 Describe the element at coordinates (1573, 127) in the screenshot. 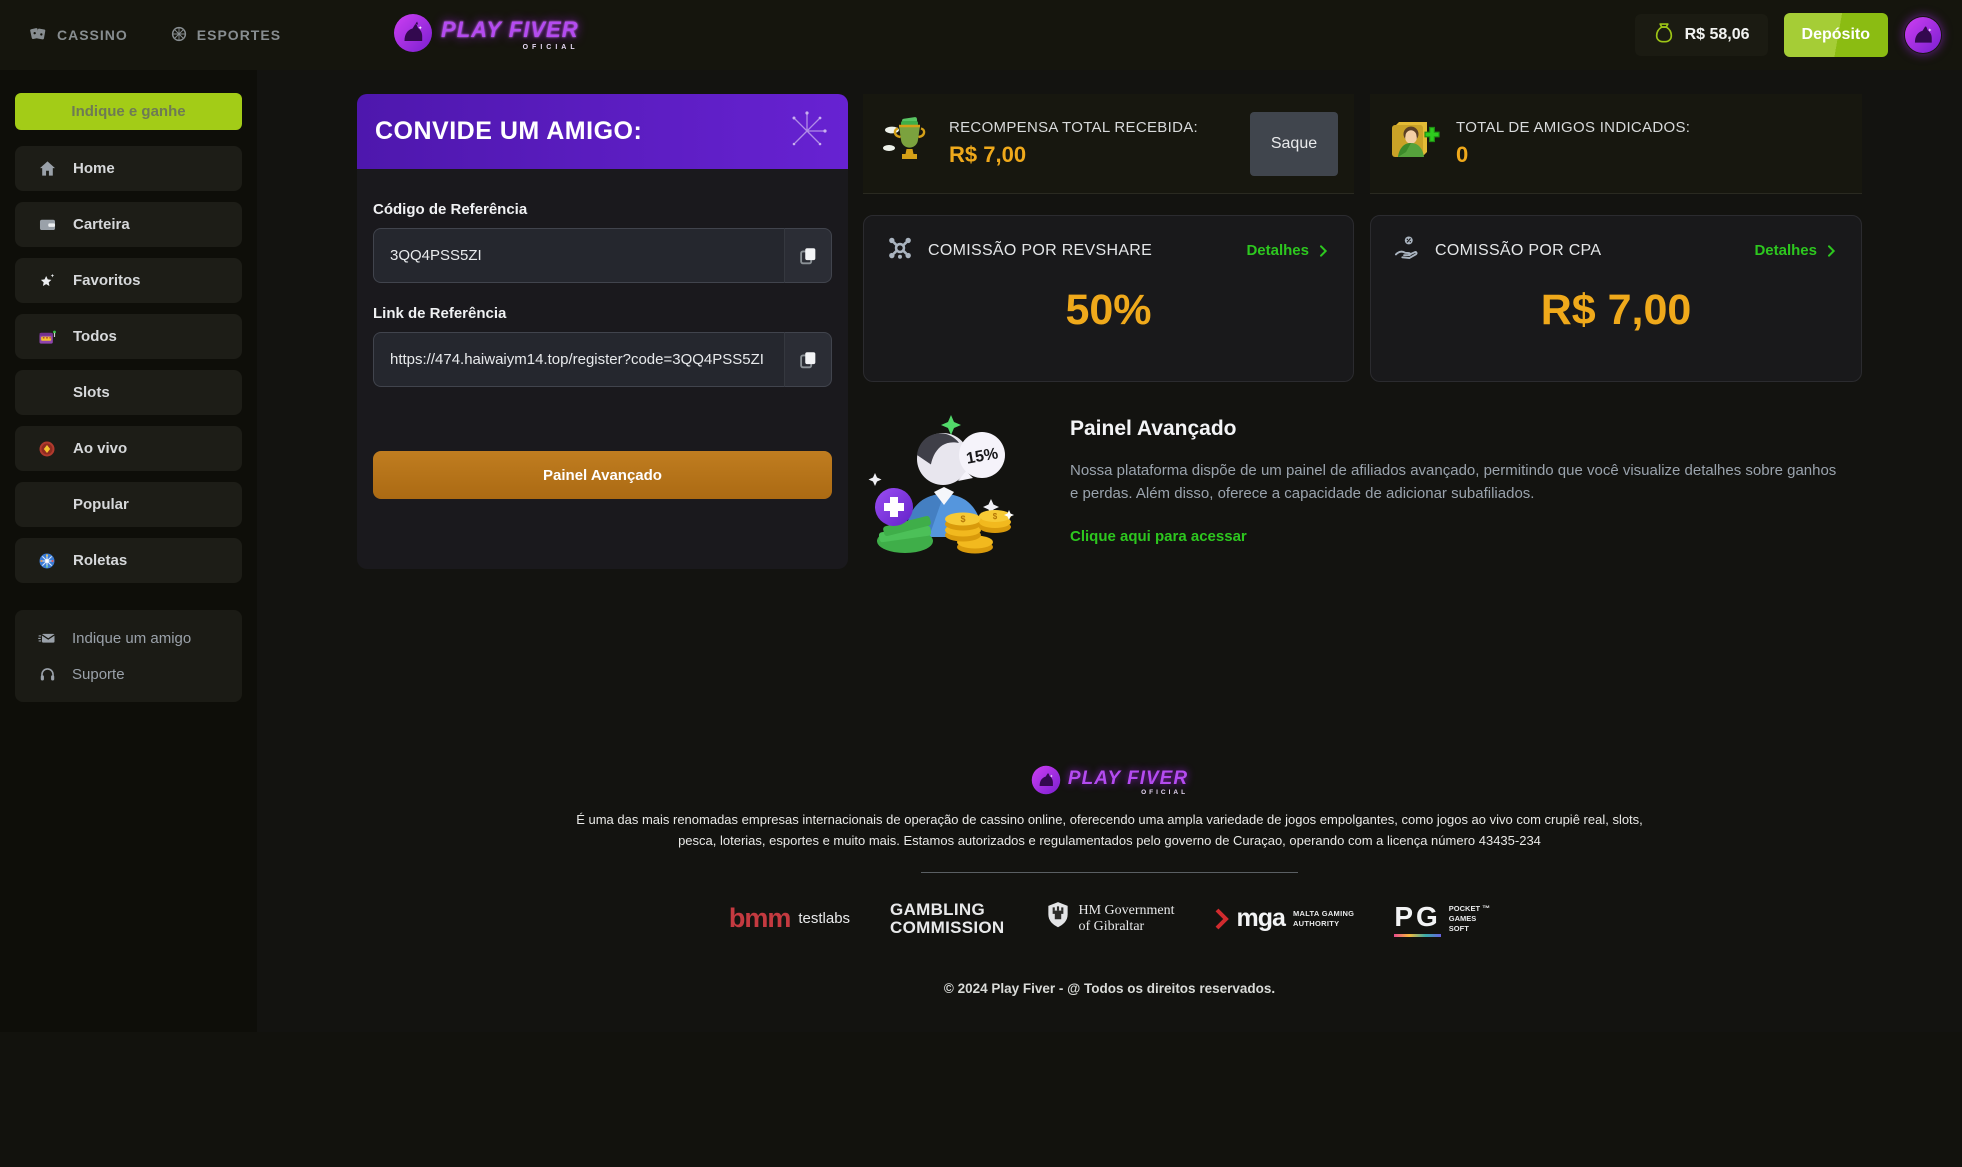

I see `friends-label: TOTAL DE AMIGOS INDICADOS:` at that location.